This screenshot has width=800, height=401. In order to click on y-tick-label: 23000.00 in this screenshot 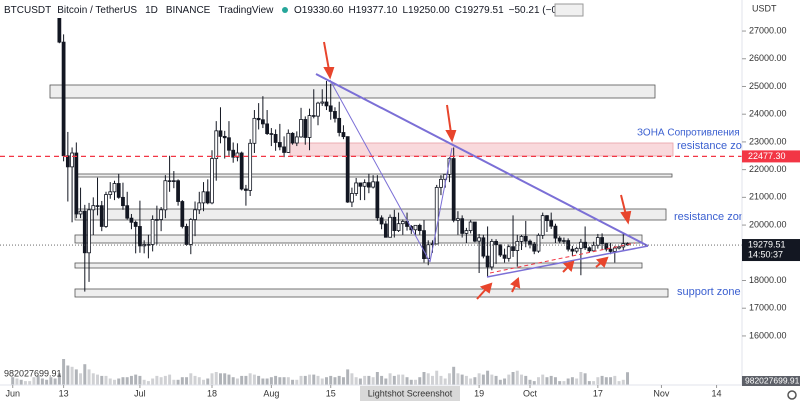, I will do `click(768, 141)`.